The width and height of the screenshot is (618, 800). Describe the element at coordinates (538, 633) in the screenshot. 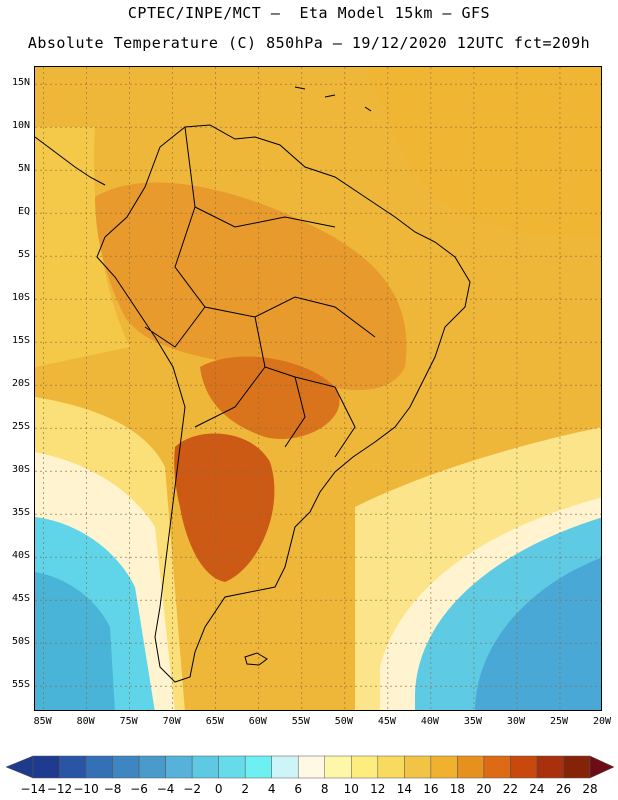

I see `region-south-atlantic-colder` at that location.